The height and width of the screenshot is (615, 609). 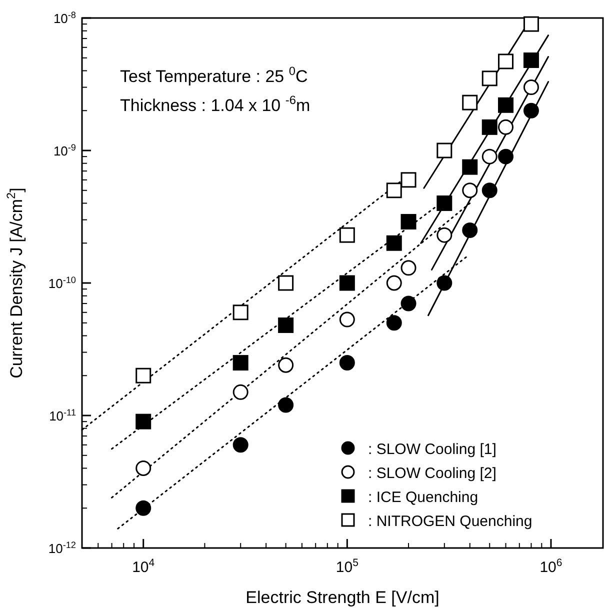 I want to click on y-tick-label: 10$^{-12}$, so click(x=62, y=548).